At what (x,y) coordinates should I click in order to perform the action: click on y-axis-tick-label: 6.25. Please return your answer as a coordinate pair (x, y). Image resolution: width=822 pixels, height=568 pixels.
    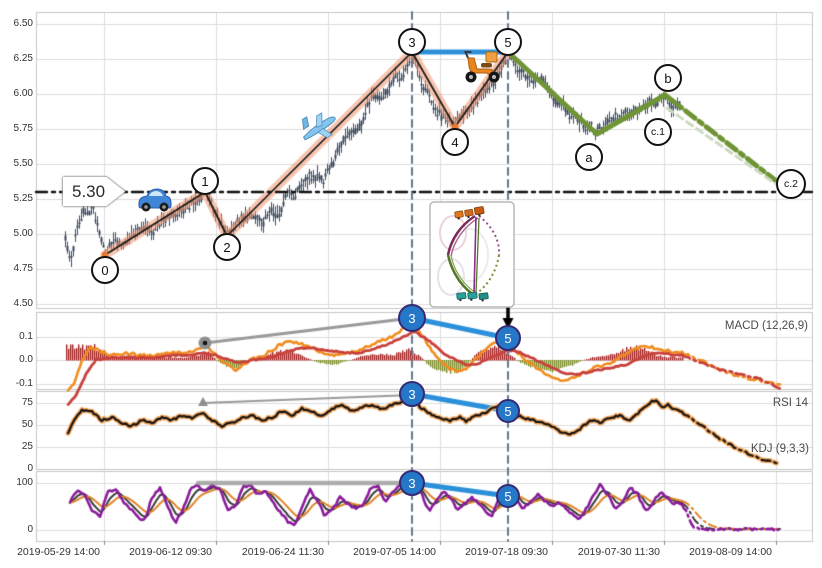
    Looking at the image, I should click on (23, 58).